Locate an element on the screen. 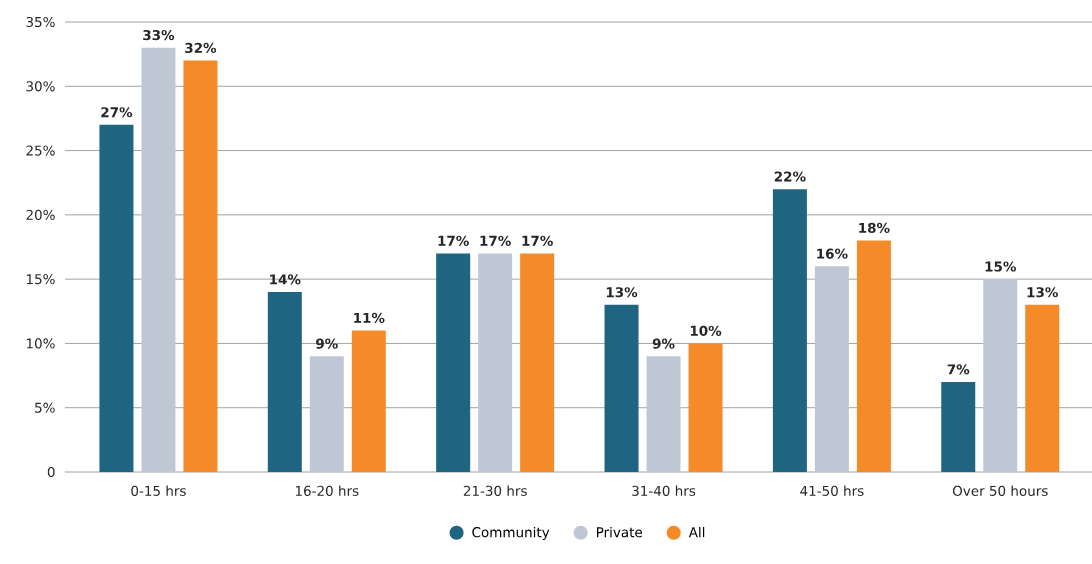 The width and height of the screenshot is (1092, 564). data-label: 32% is located at coordinates (201, 48).